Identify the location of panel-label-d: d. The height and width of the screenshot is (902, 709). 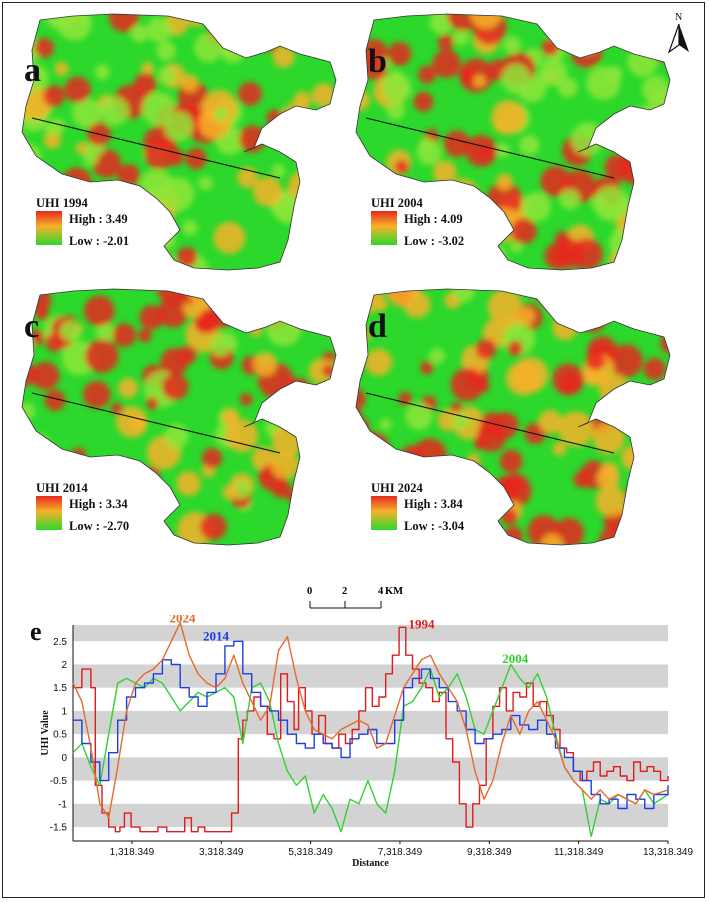
(377, 326).